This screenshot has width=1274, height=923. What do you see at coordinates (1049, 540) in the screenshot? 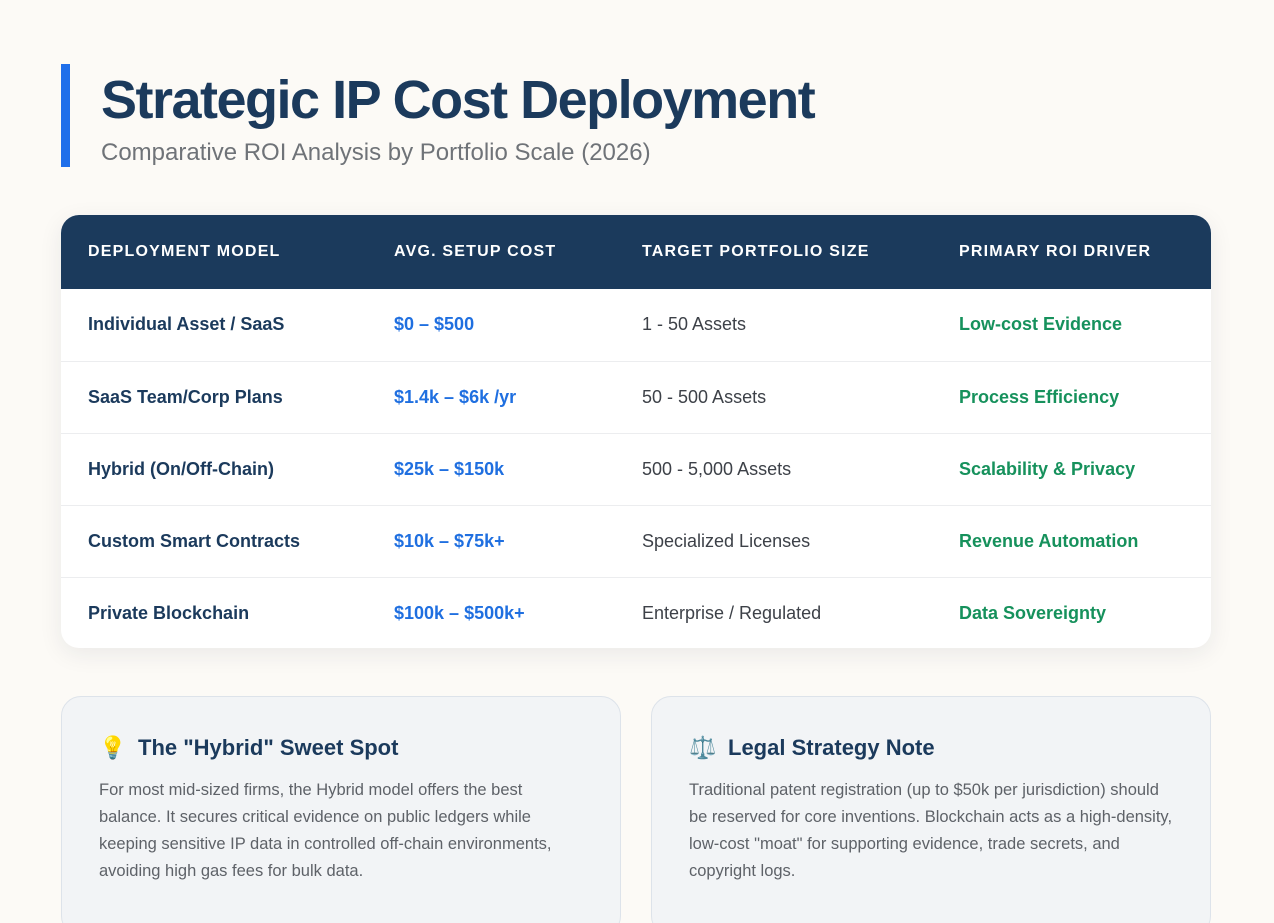
I see `cell-driver: Revenue Automation` at bounding box center [1049, 540].